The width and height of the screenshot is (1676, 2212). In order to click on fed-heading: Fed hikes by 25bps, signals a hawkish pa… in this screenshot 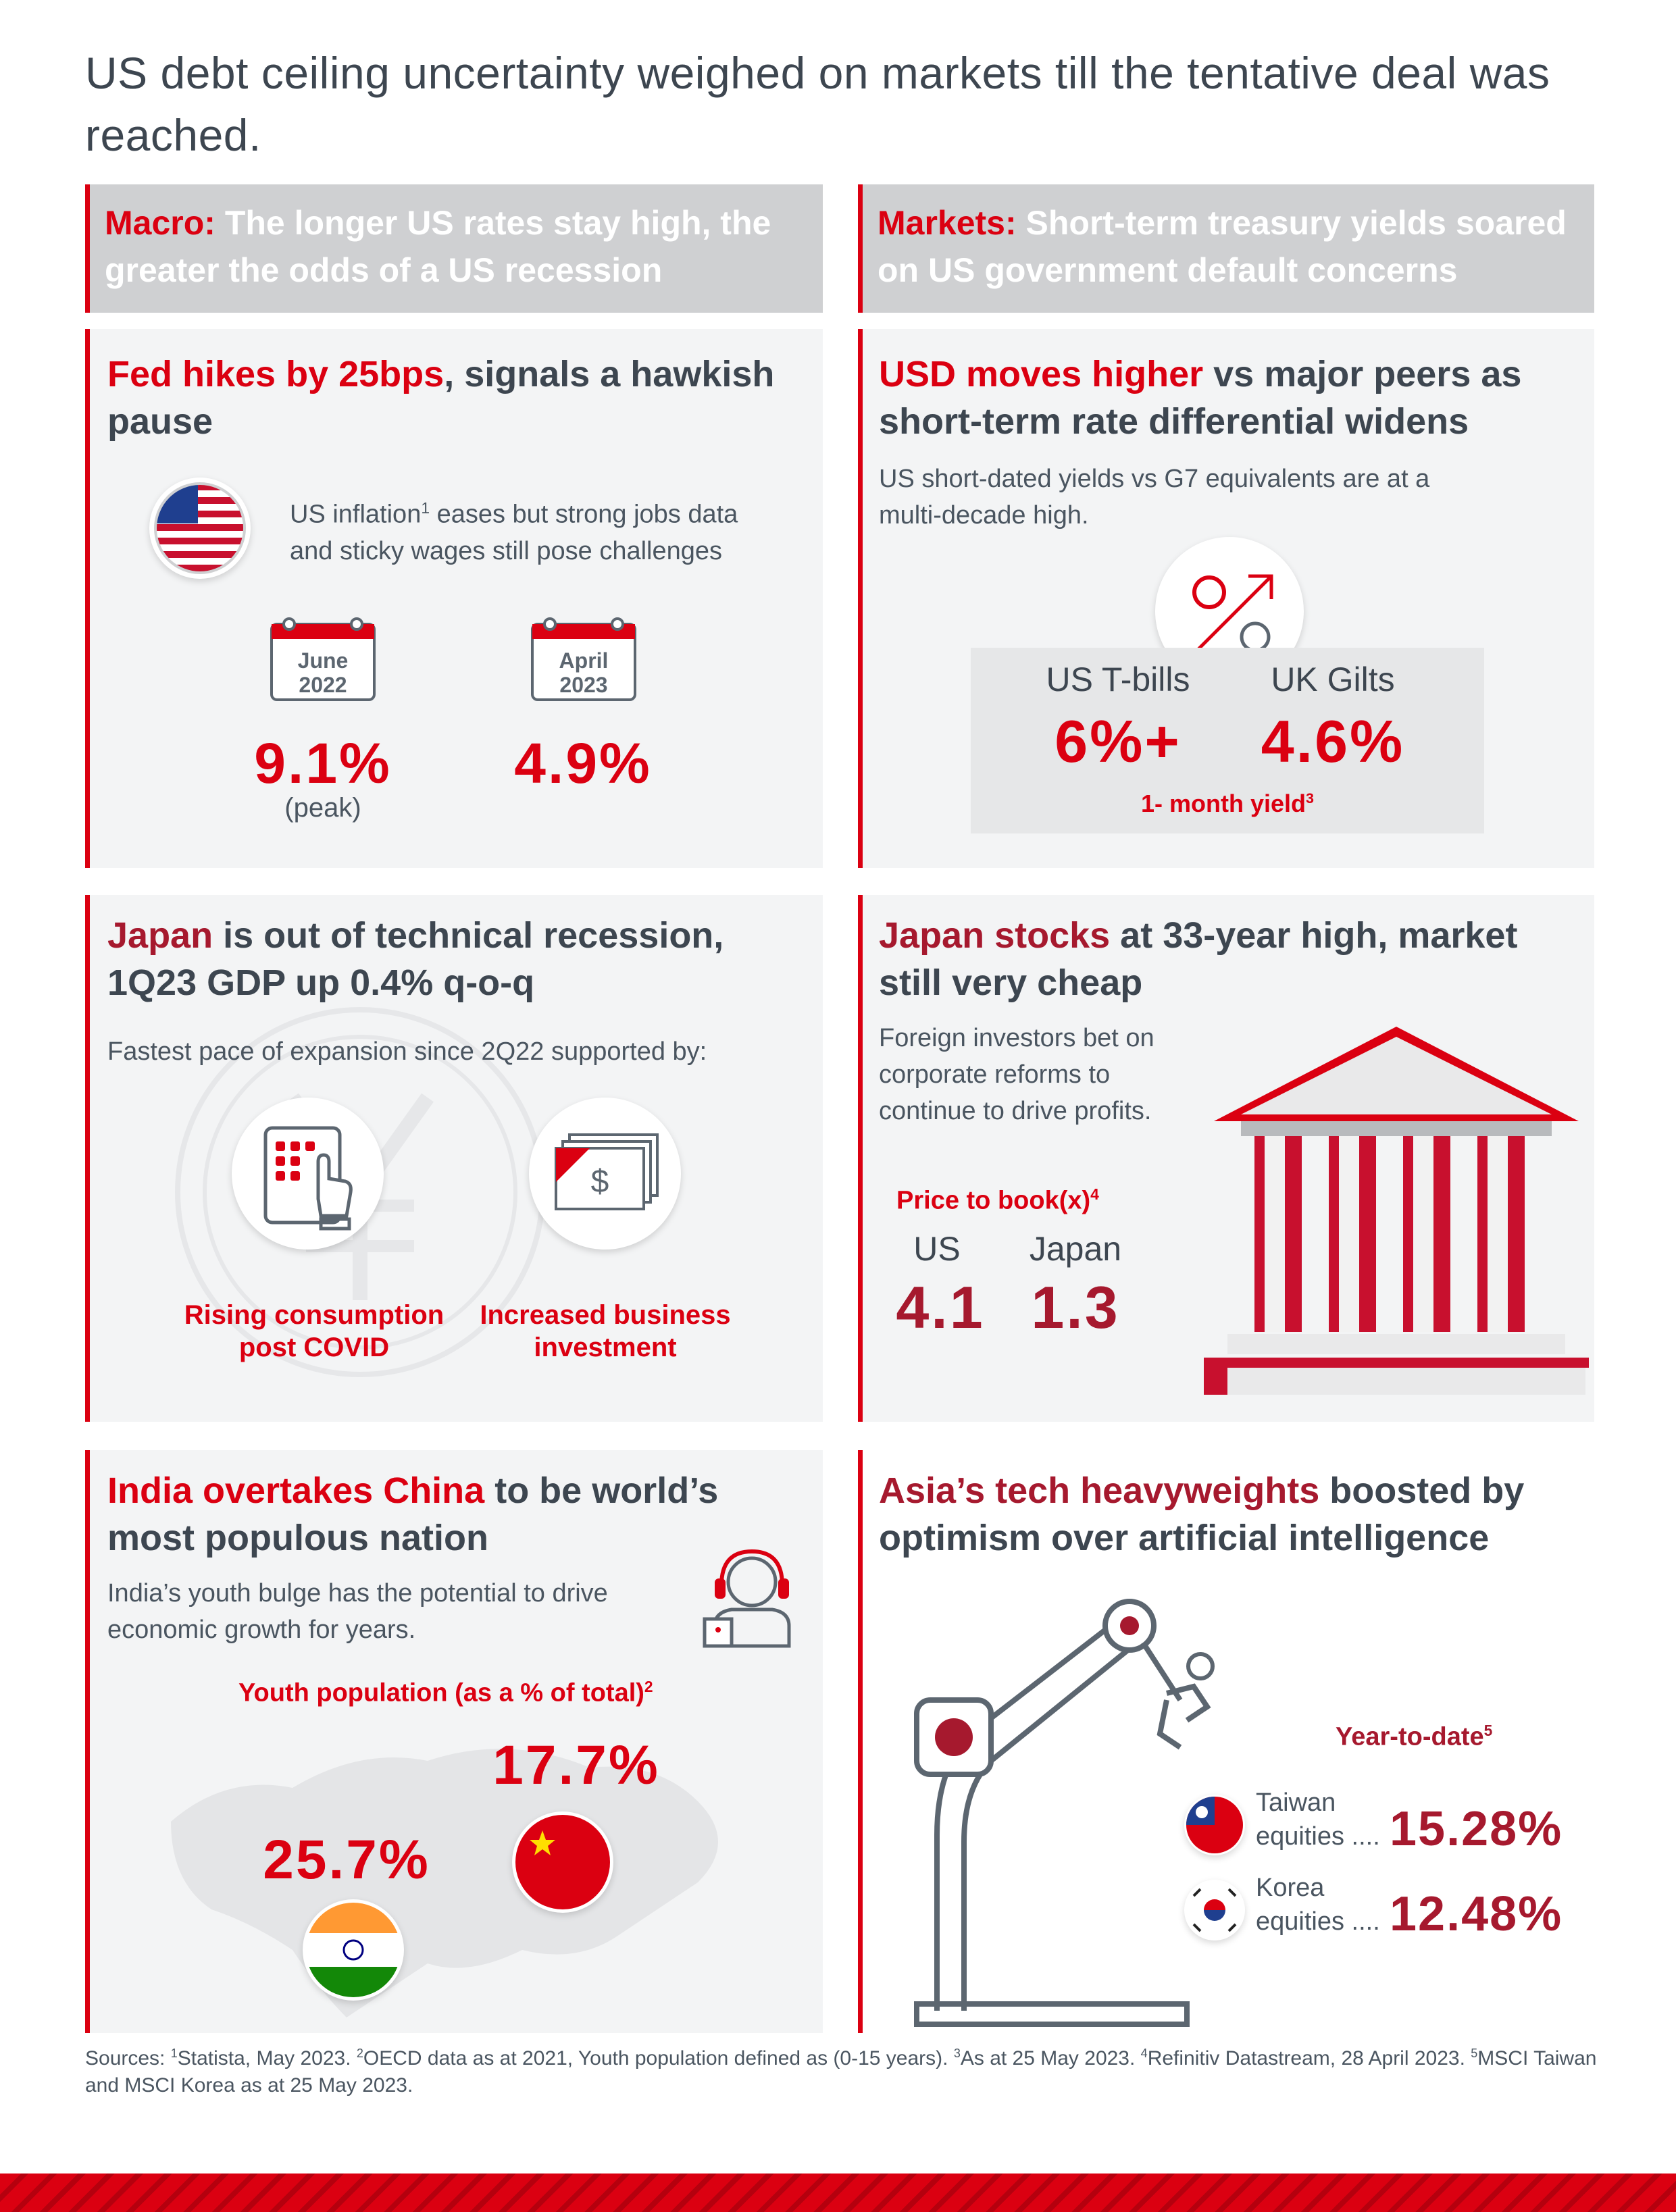, I will do `click(459, 398)`.